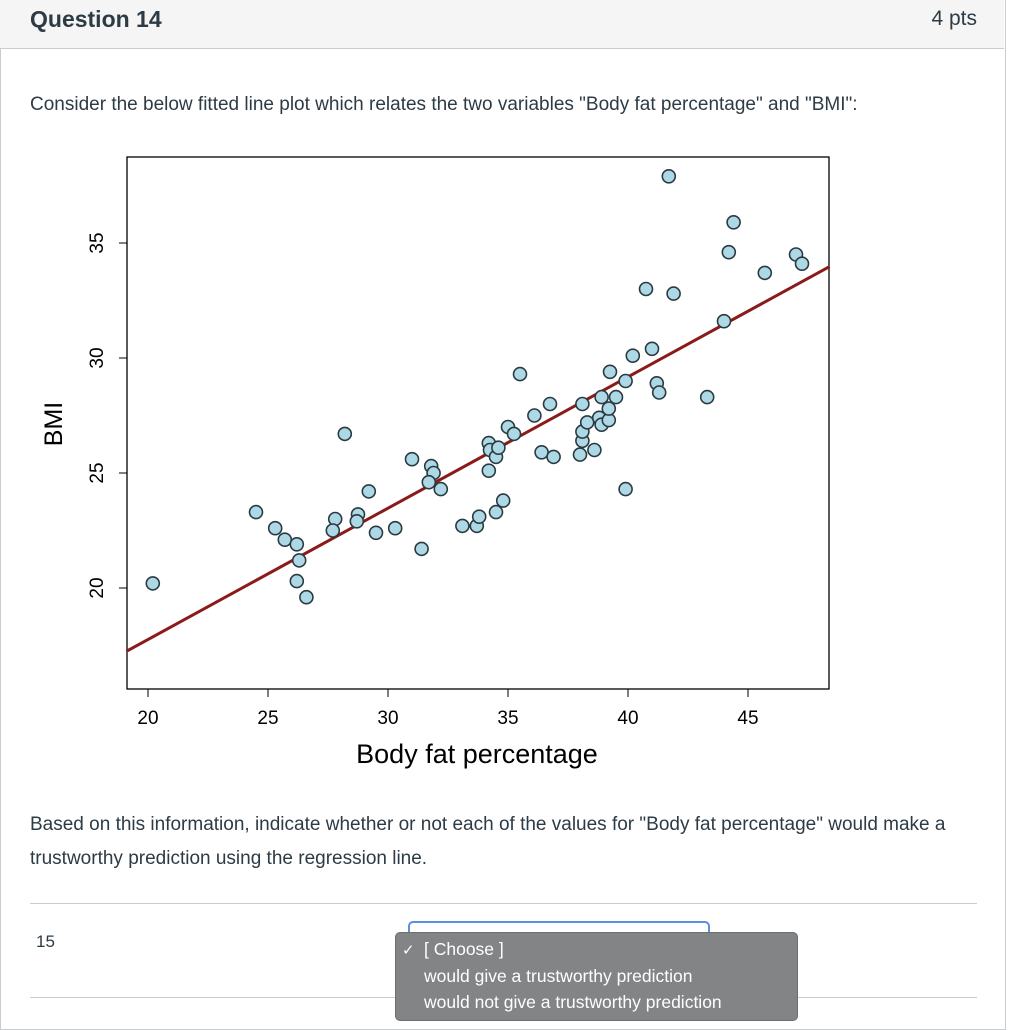 This screenshot has width=1013, height=1030. What do you see at coordinates (267, 718) in the screenshot?
I see `x-tick-label: 25` at bounding box center [267, 718].